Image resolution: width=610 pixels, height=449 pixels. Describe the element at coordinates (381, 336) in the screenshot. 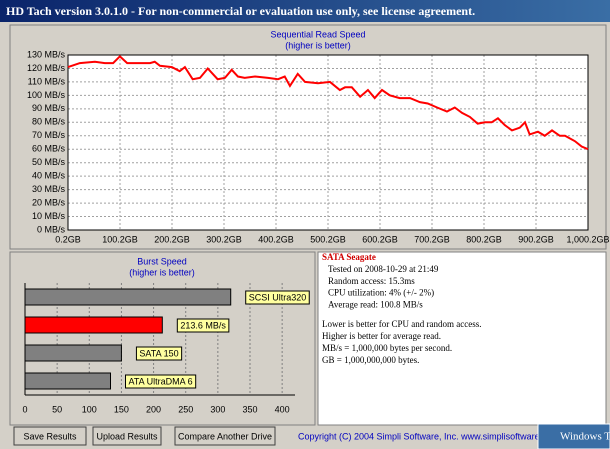

I see `info-note: Higher is better for average read.` at that location.